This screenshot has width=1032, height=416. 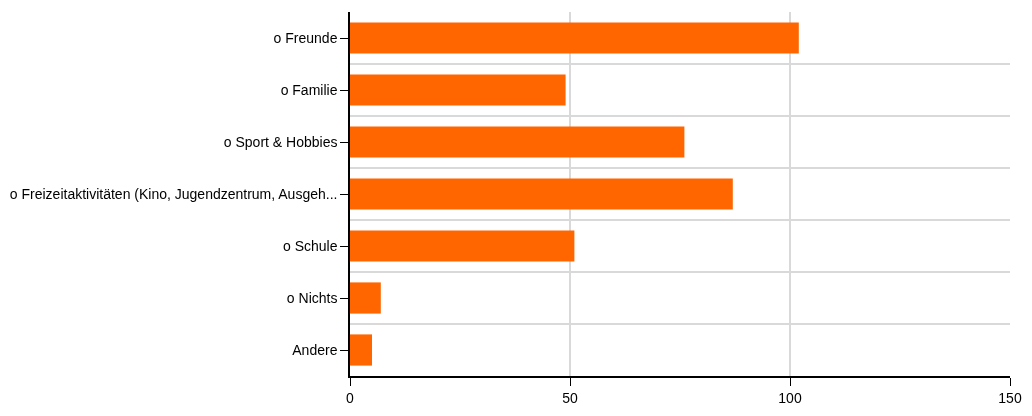 I want to click on y-tick-label: Andere, so click(x=315, y=349).